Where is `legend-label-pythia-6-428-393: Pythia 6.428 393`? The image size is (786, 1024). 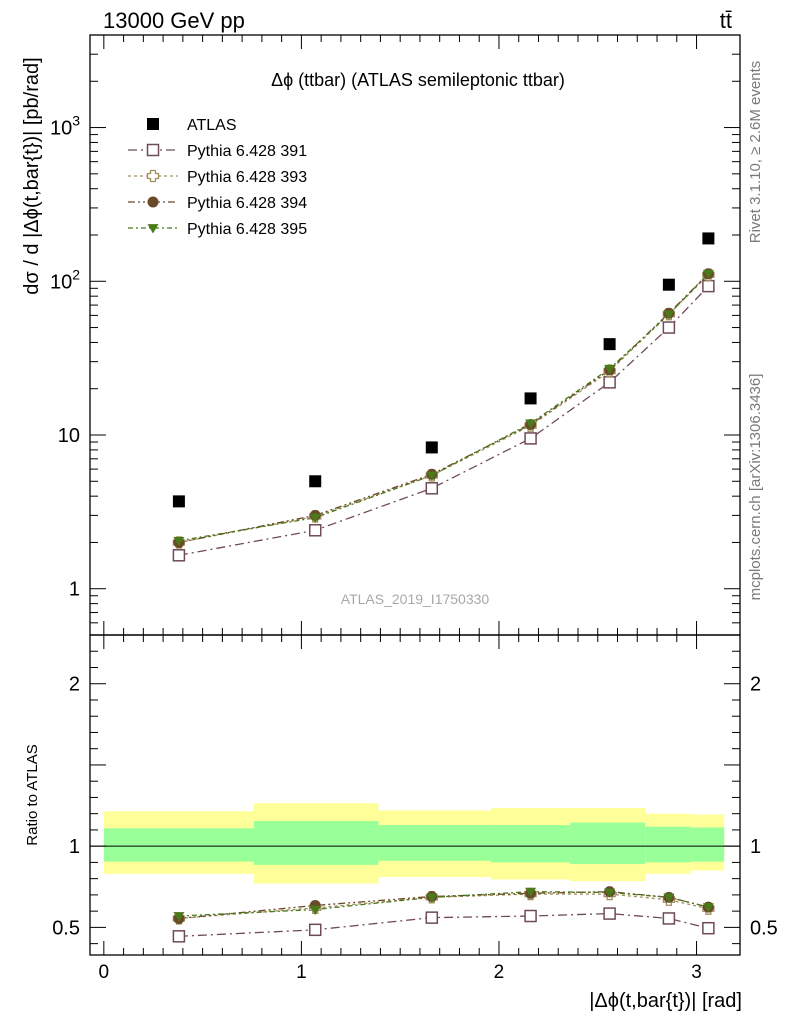 legend-label-pythia-6-428-393: Pythia 6.428 393 is located at coordinates (247, 177).